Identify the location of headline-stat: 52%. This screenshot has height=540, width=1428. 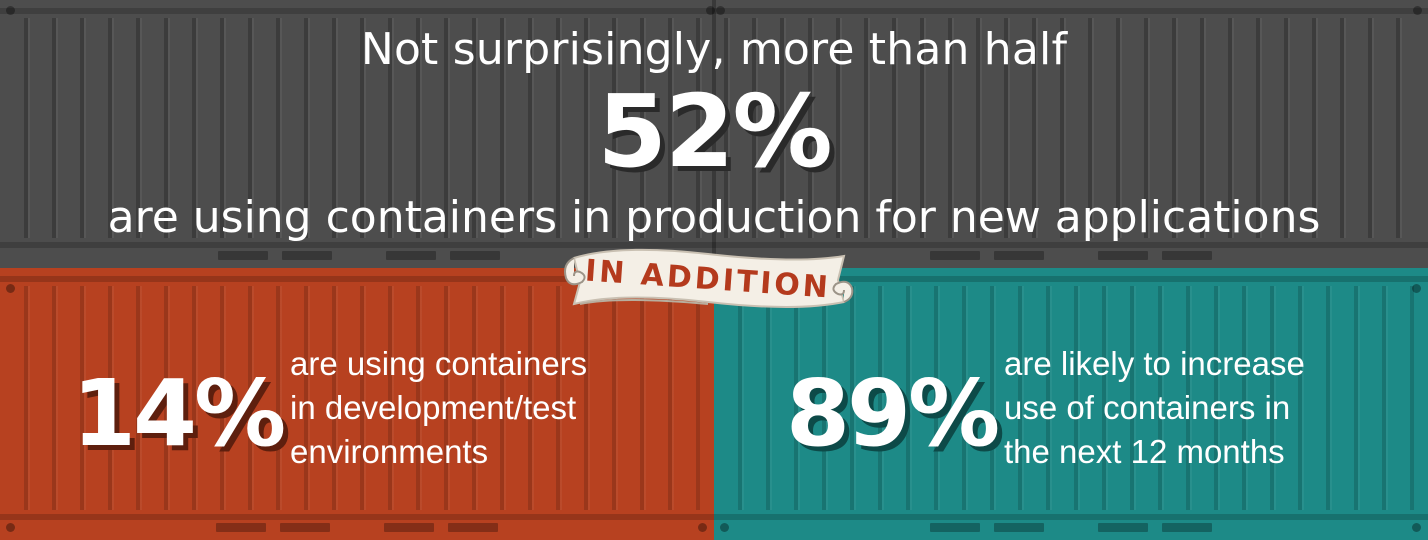
(714, 131).